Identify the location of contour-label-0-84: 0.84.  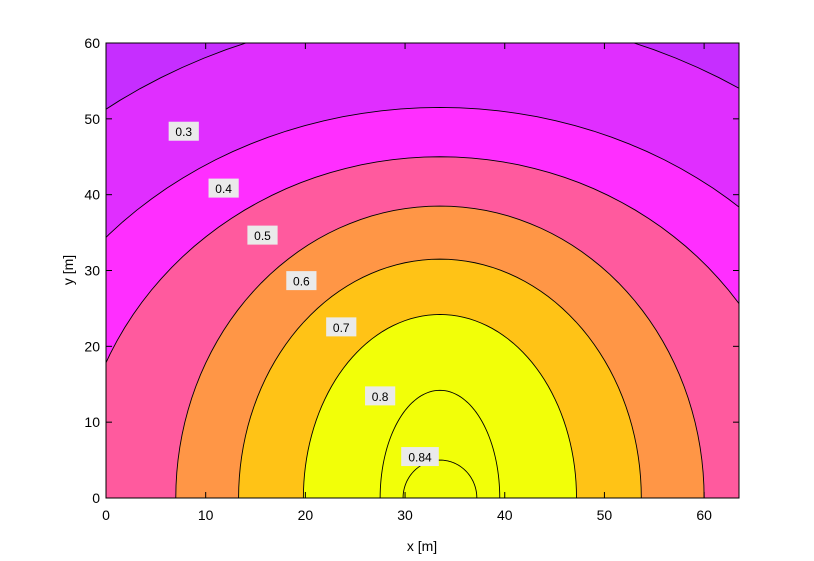
(420, 457).